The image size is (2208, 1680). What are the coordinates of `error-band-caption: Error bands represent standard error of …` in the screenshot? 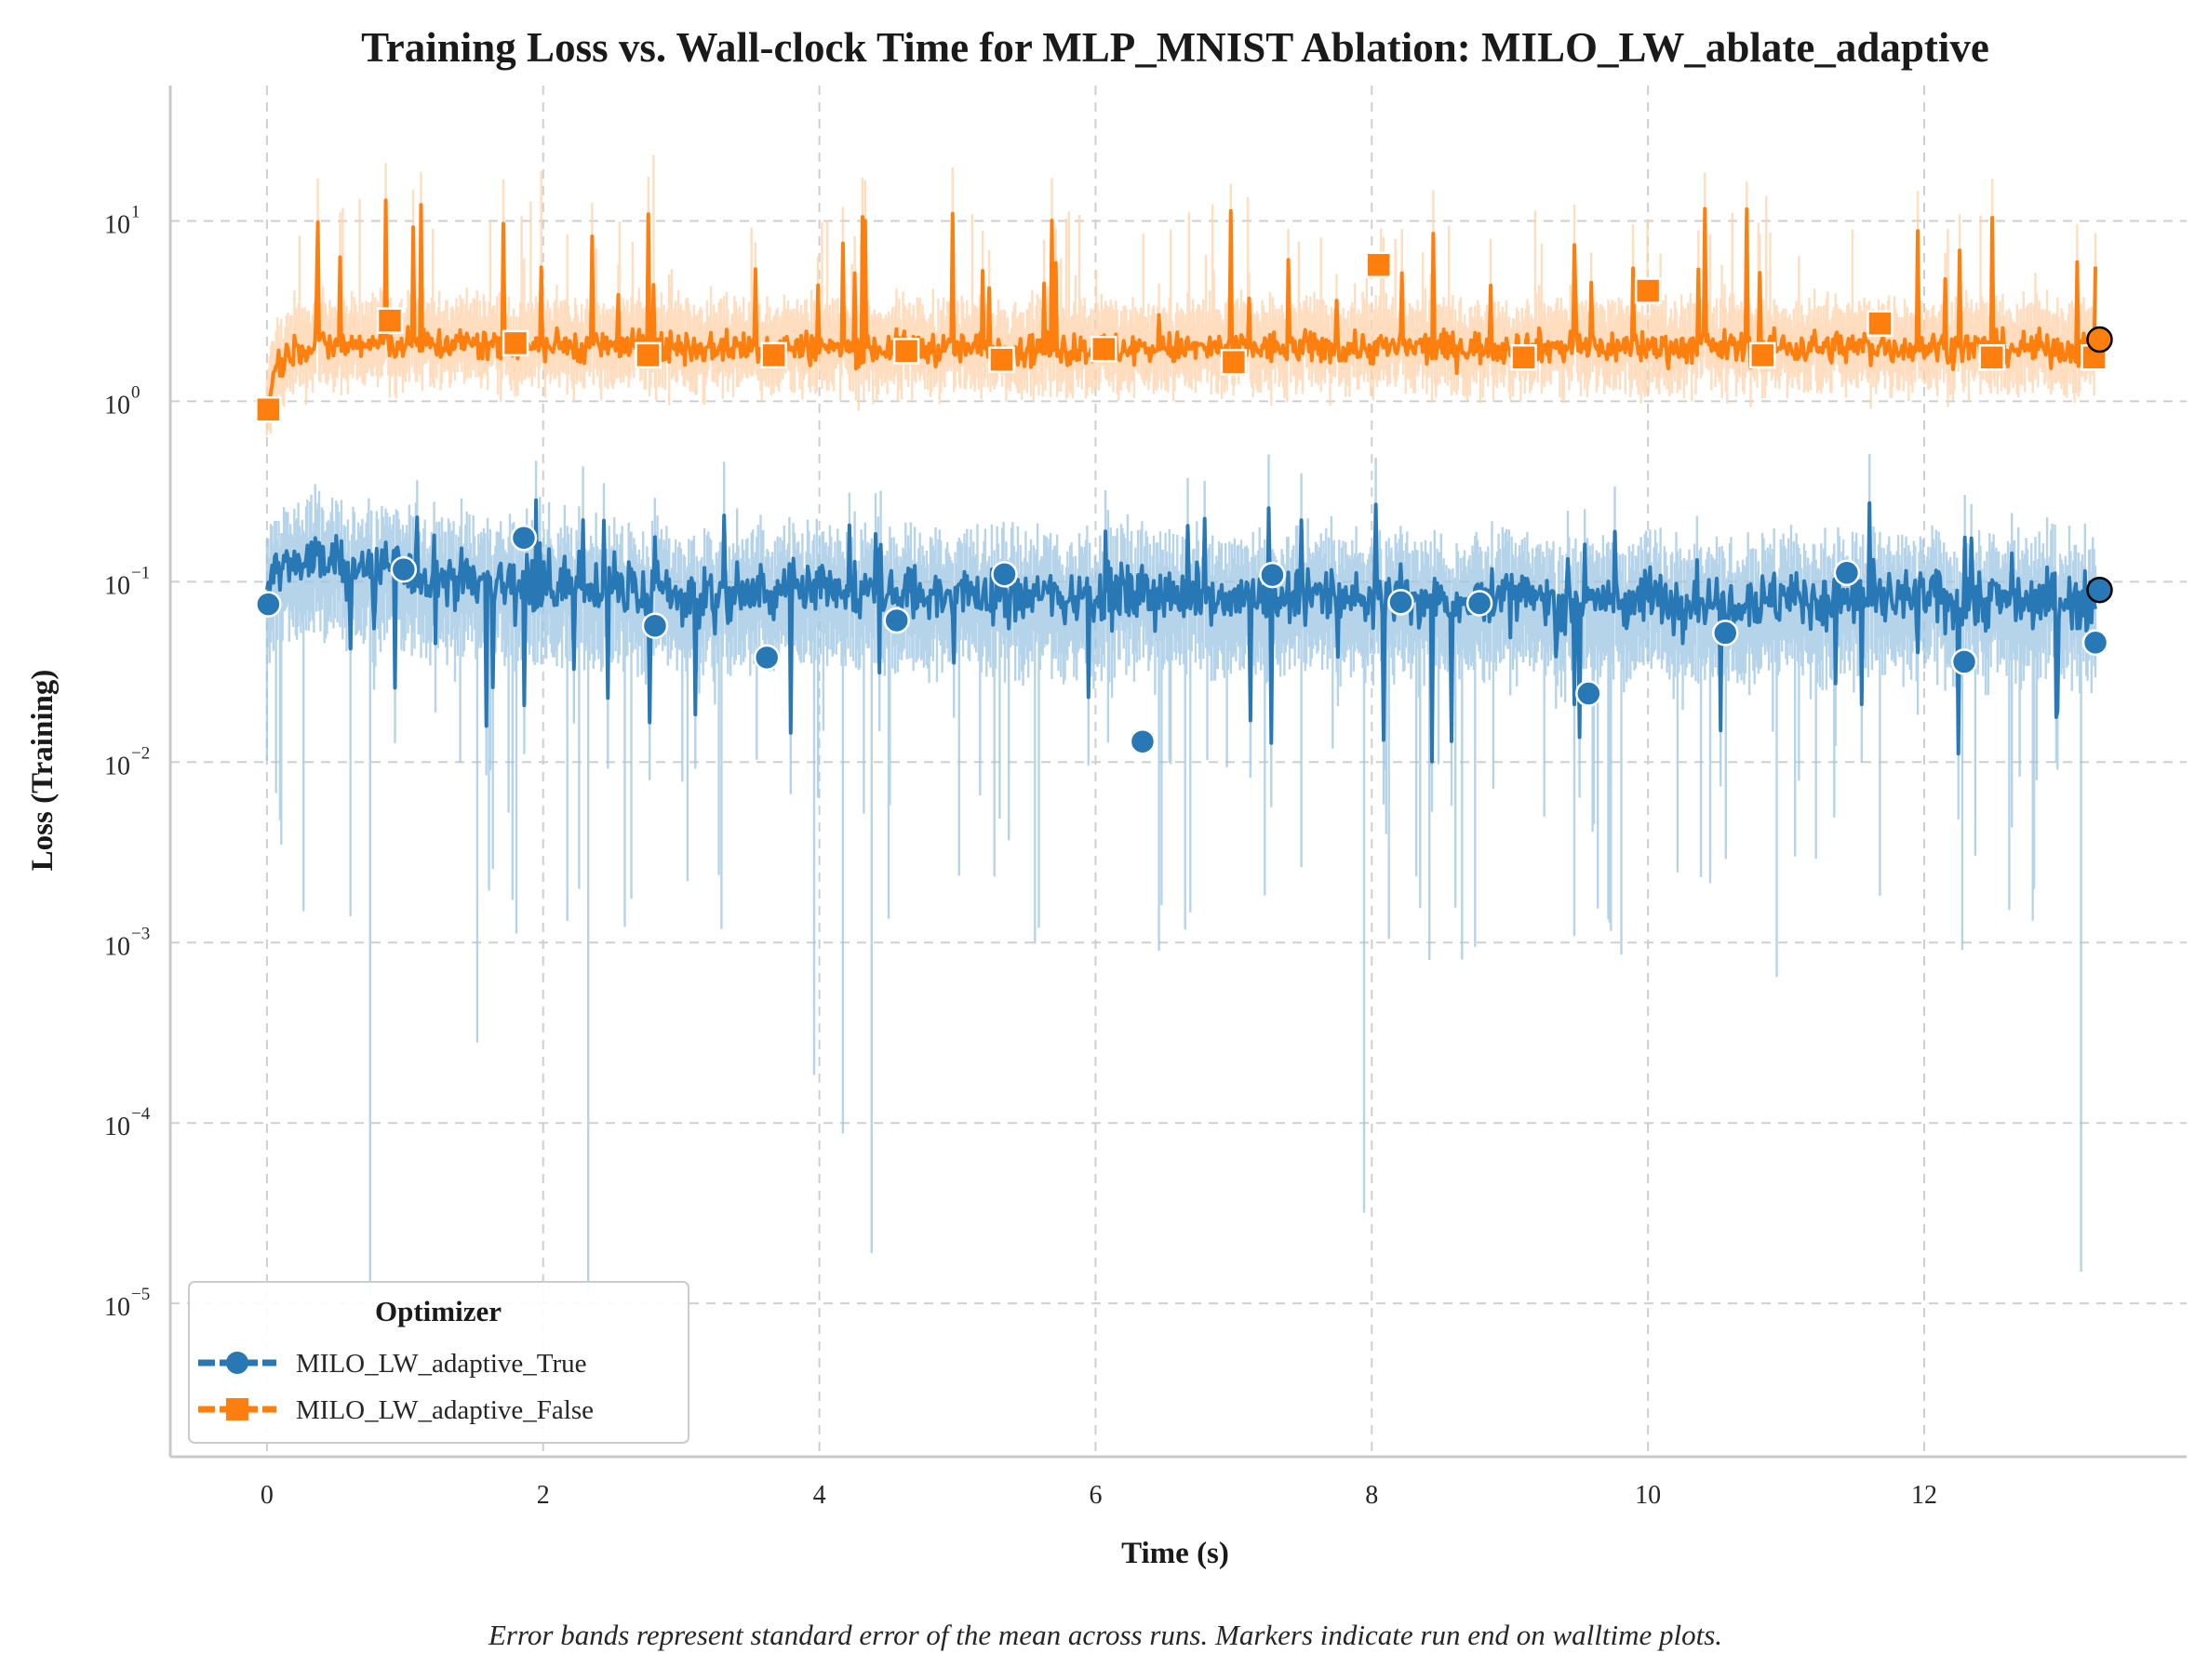 It's located at (1105, 1635).